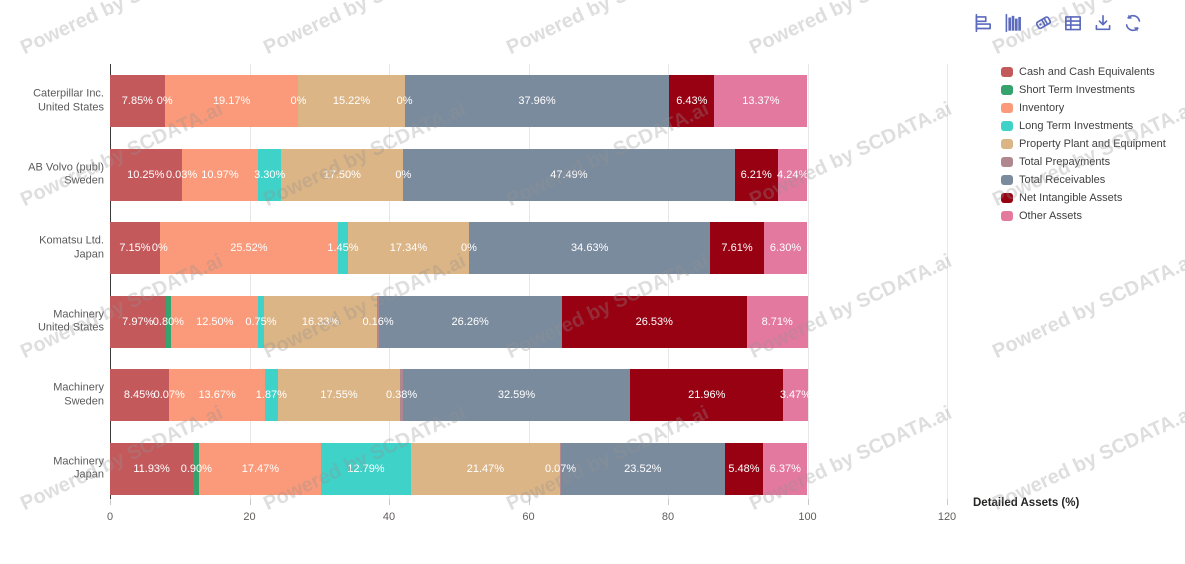 The height and width of the screenshot is (564, 1185). What do you see at coordinates (1083, 216) in the screenshot?
I see `legend-item: Other Assets` at bounding box center [1083, 216].